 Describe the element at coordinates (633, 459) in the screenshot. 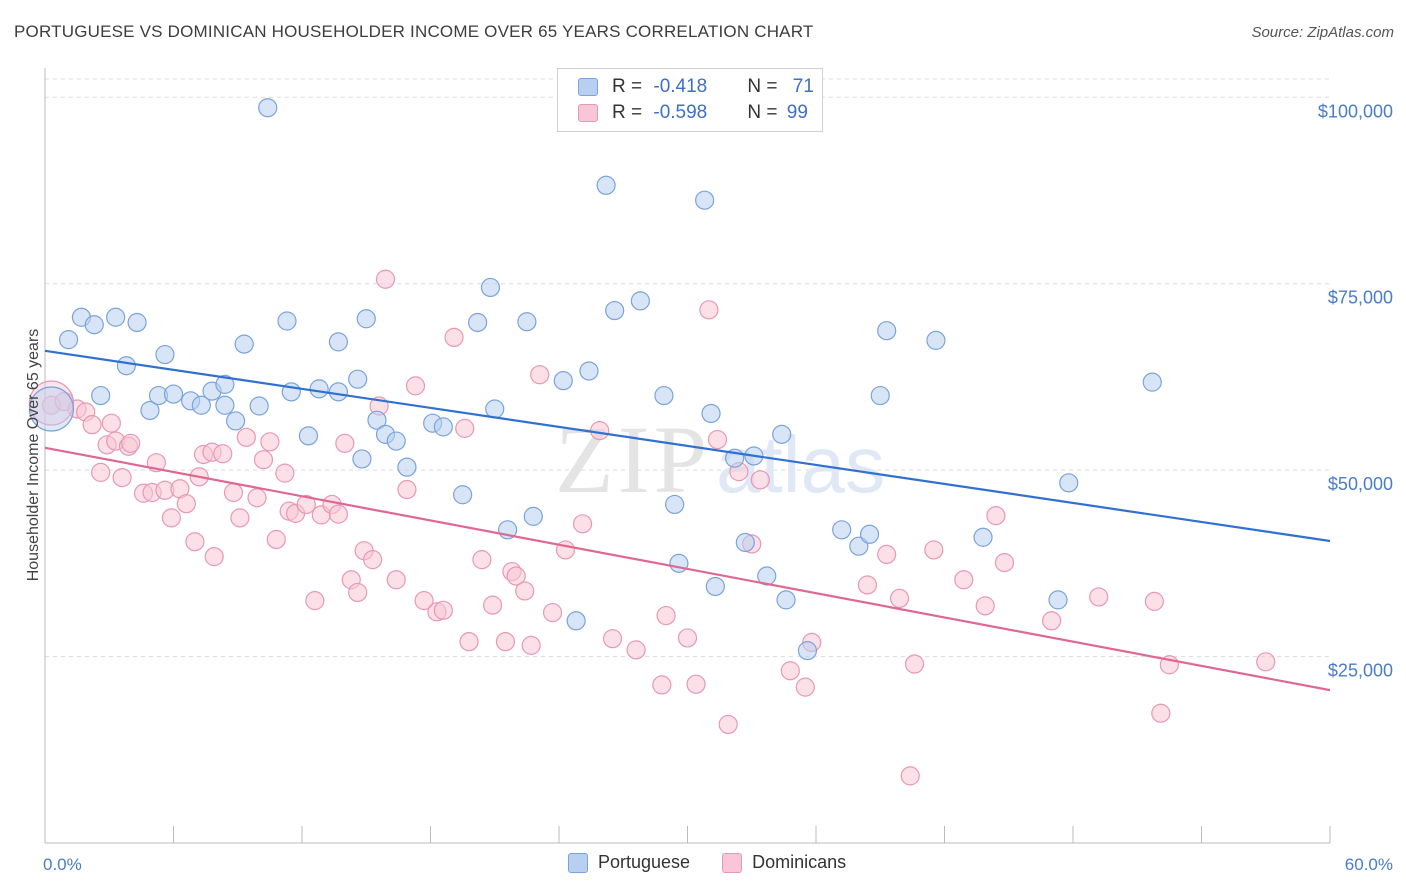

I see `watermark-zip: ZIP` at that location.